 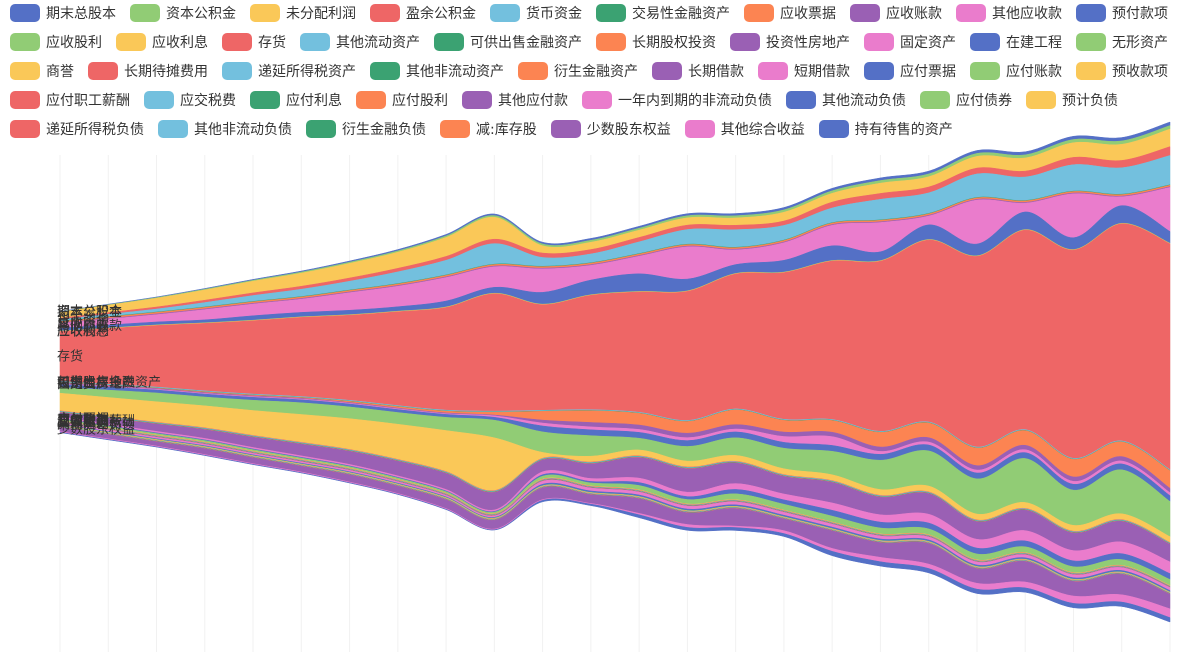 What do you see at coordinates (1033, 72) in the screenshot?
I see `legend-label: 应付账款` at bounding box center [1033, 72].